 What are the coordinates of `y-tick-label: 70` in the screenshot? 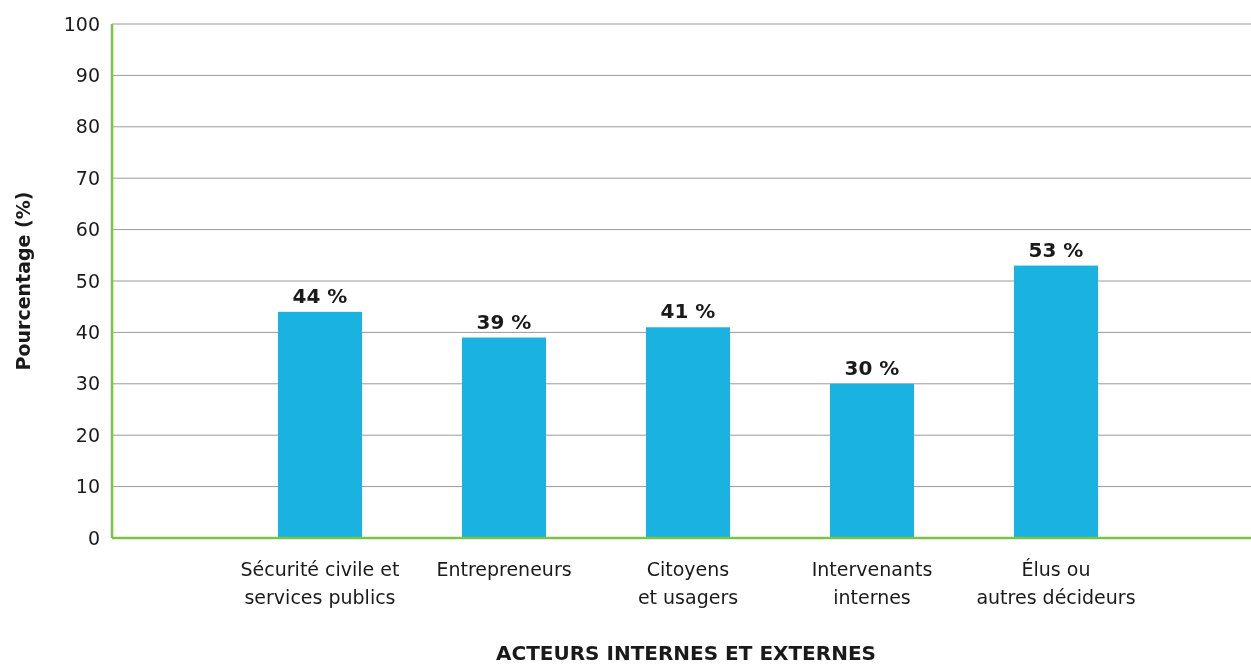 It's located at (87, 177).